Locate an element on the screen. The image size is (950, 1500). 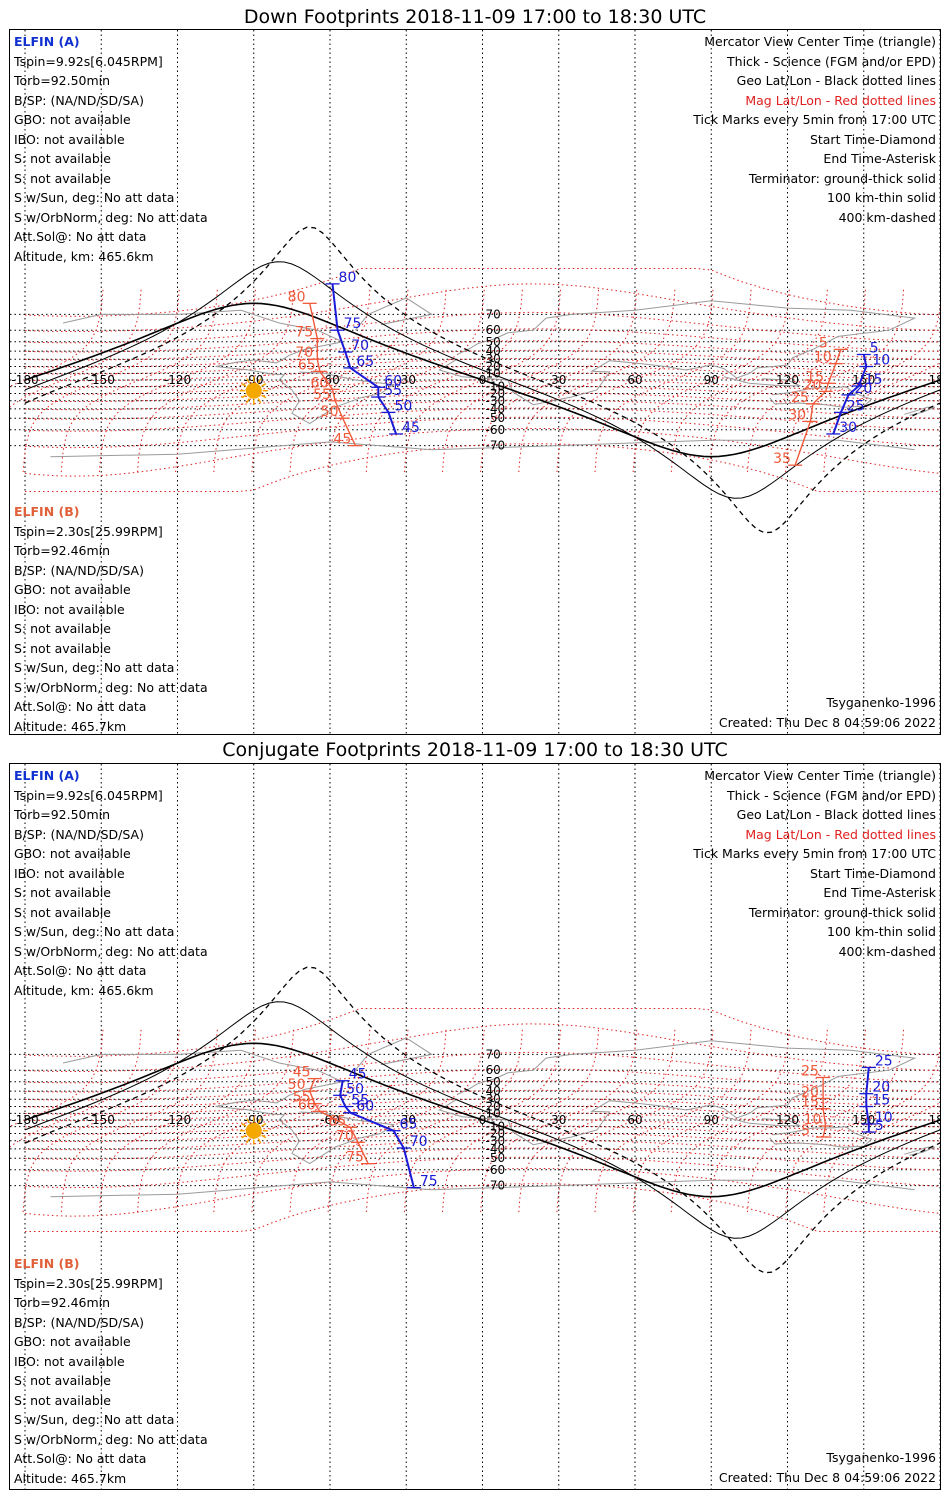
mag-grid is located at coordinates (475, 1120).